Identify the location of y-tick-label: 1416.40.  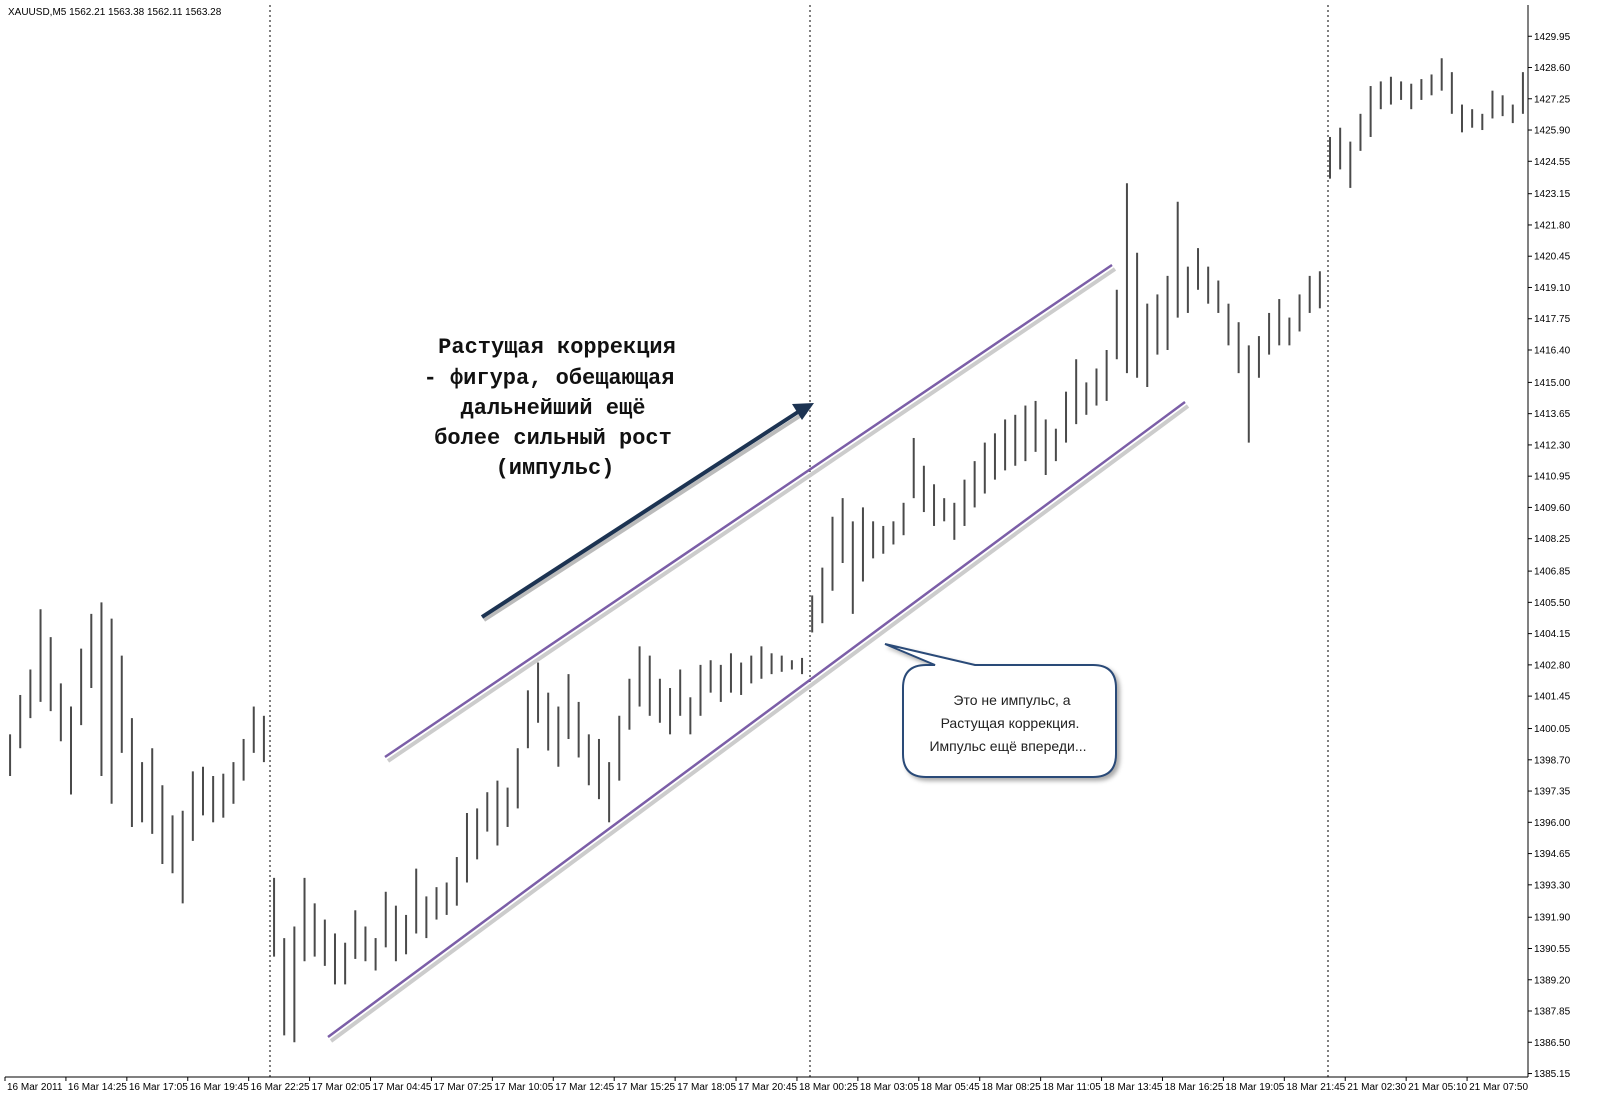
(1552, 350).